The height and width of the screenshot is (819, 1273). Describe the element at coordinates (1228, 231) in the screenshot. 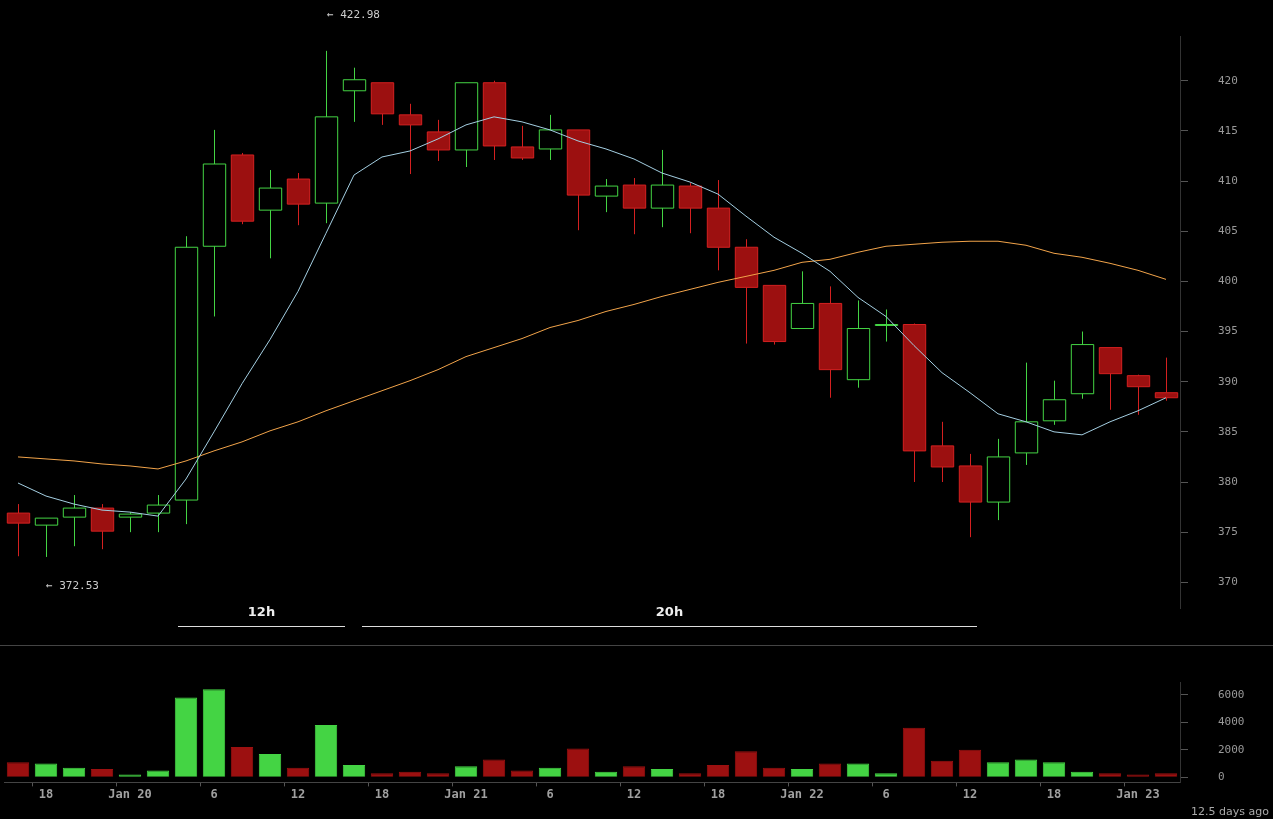

I see `y-tick-label: 405` at that location.